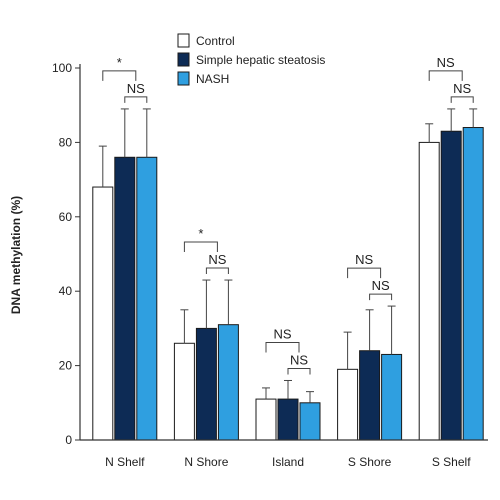 The height and width of the screenshot is (500, 500). I want to click on x-category-label: S Shore, so click(370, 462).